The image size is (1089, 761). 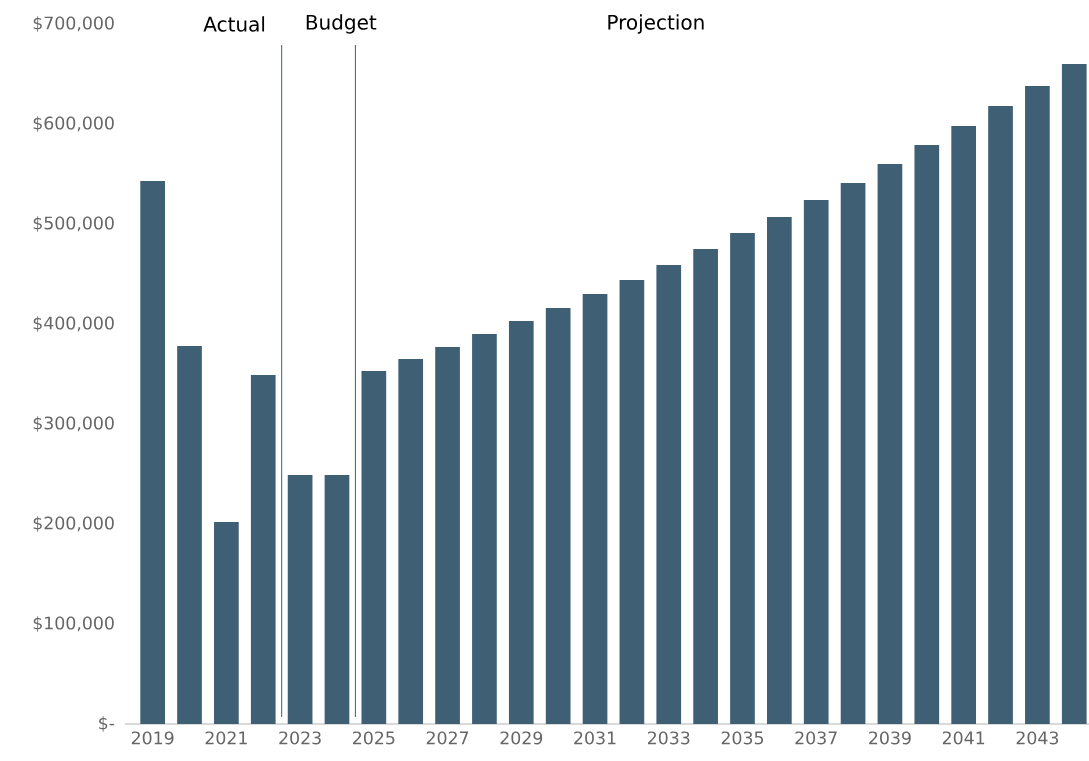 I want to click on x-tick-label: 2035, so click(x=742, y=738).